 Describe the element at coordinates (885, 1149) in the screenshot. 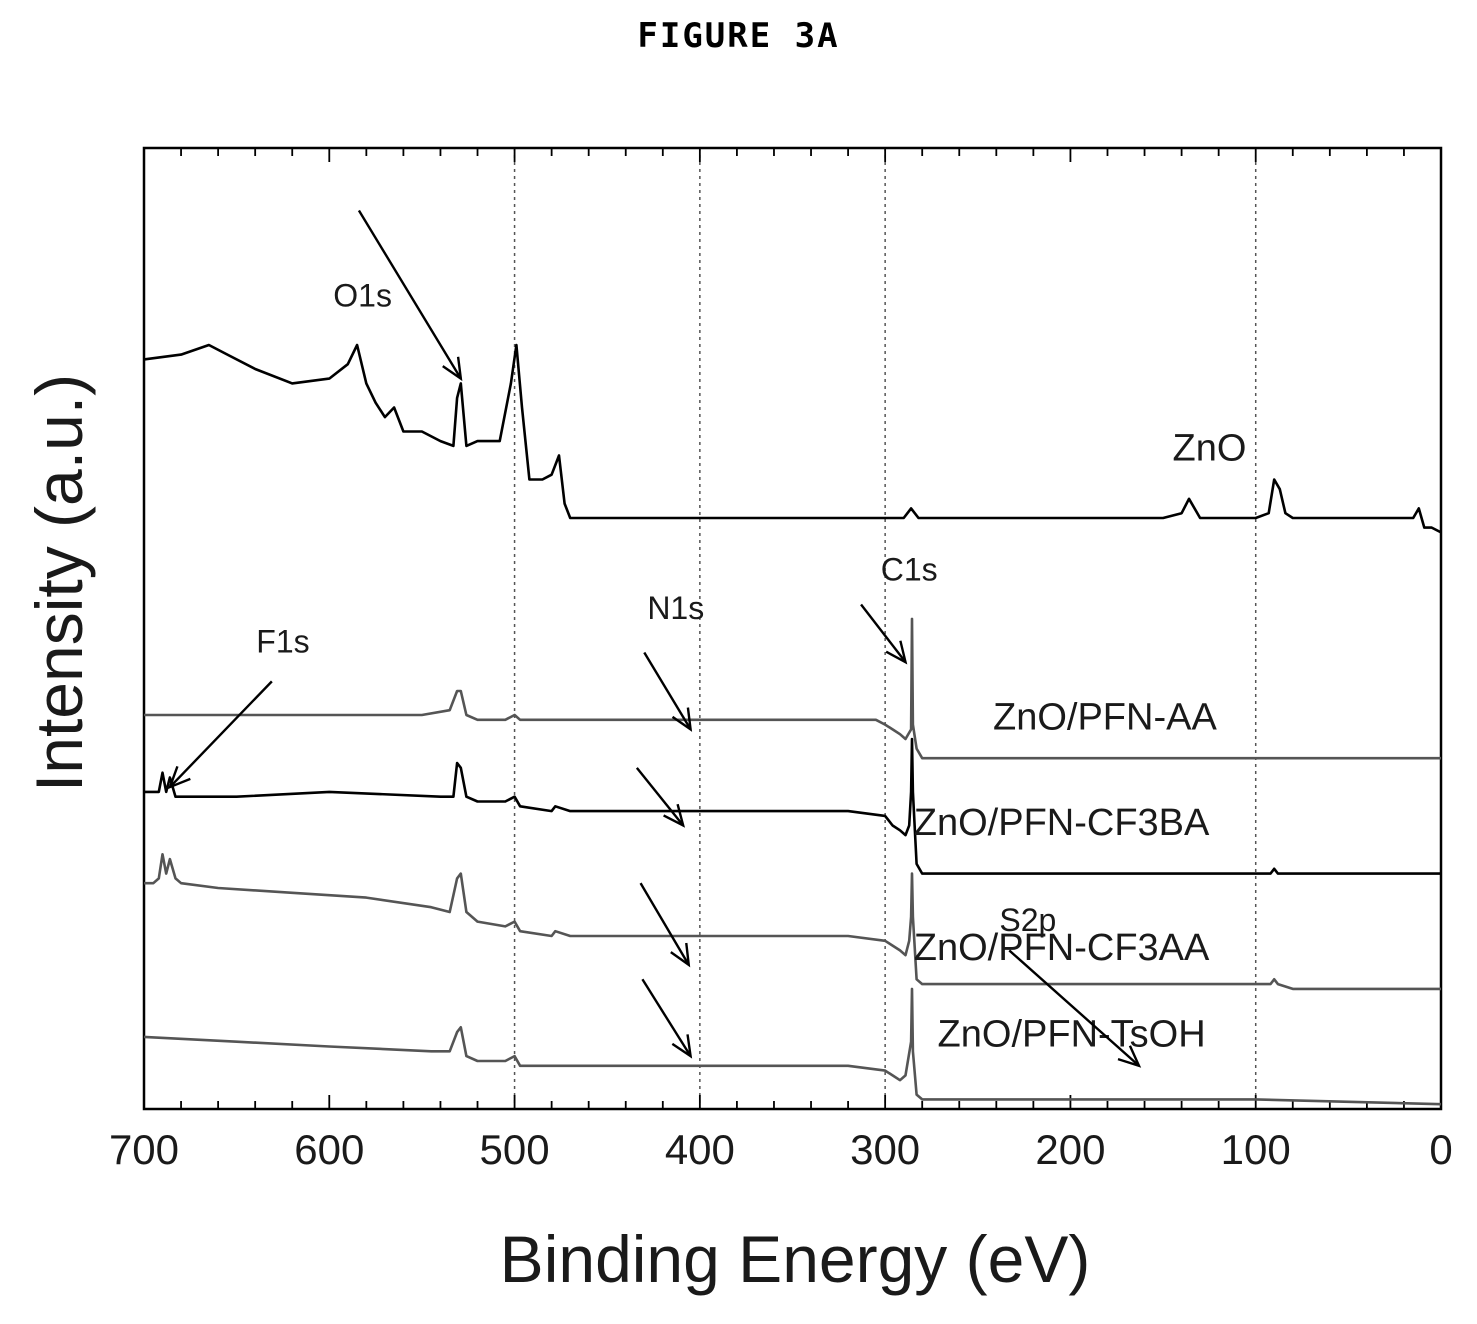

I see `x-tick-label: 300` at that location.